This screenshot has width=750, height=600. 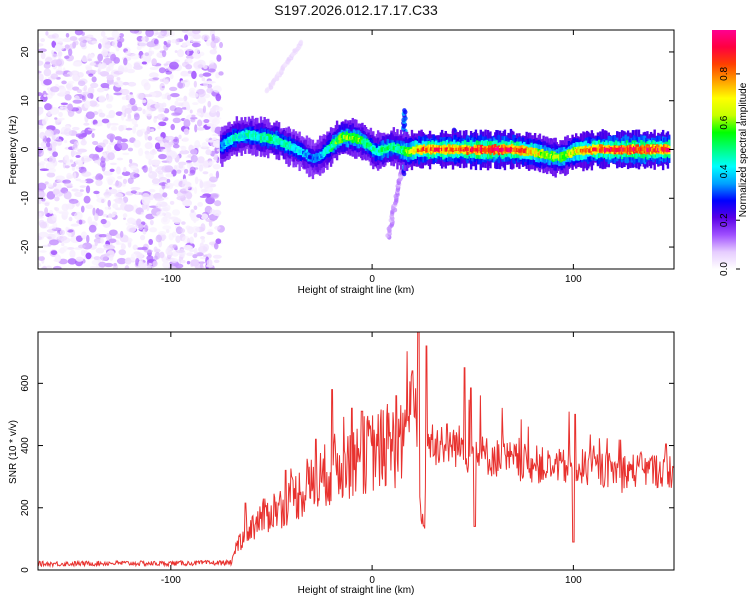 What do you see at coordinates (25, 570) in the screenshot?
I see `y-tick-label: 0` at bounding box center [25, 570].